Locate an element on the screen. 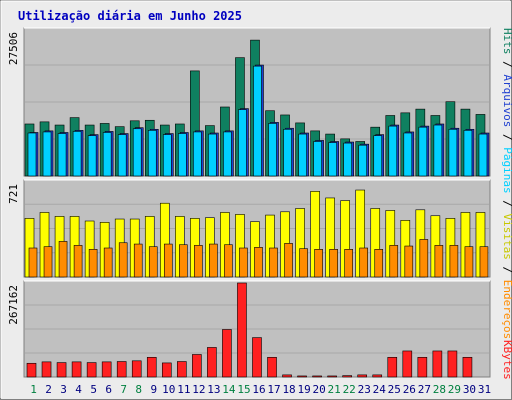 The height and width of the screenshot is (400, 512). chart-title: Utilização diária em Junho 2025 is located at coordinates (130, 16).